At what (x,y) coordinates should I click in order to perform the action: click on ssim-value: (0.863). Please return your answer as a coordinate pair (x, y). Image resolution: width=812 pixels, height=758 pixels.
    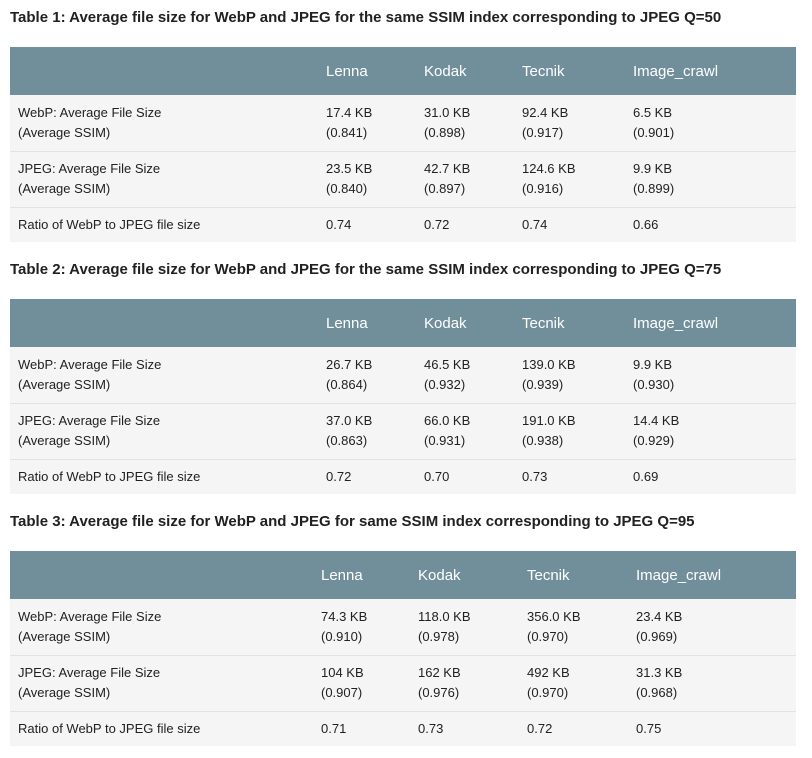
    Looking at the image, I should click on (347, 440).